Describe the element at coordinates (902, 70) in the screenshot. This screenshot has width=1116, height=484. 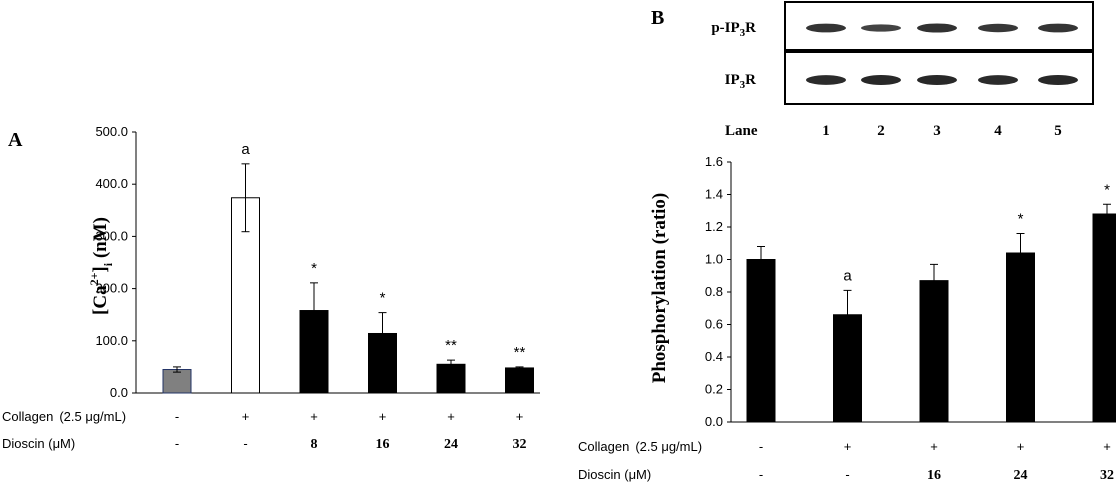
I see `western-blot: p-IP3R IP3R Lane 1 2 3 4 5` at that location.